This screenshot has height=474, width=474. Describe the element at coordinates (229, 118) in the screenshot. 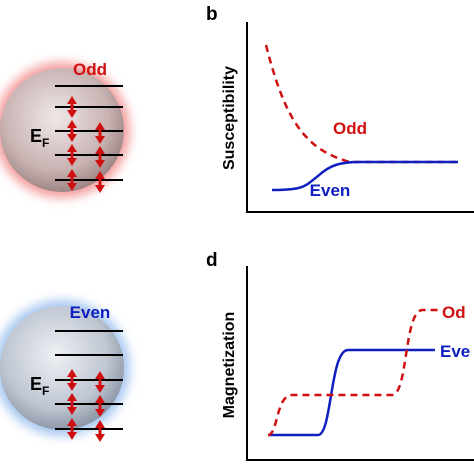

I see `y-axis-label: Susceptibility` at that location.